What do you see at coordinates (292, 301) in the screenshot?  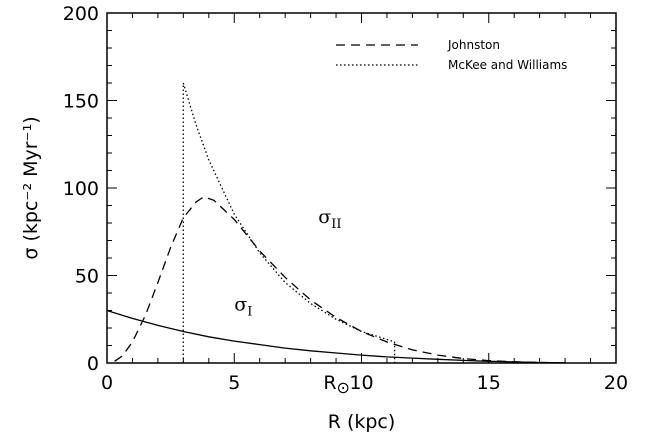 I see `annotations-layer: σII σI R⊙` at bounding box center [292, 301].